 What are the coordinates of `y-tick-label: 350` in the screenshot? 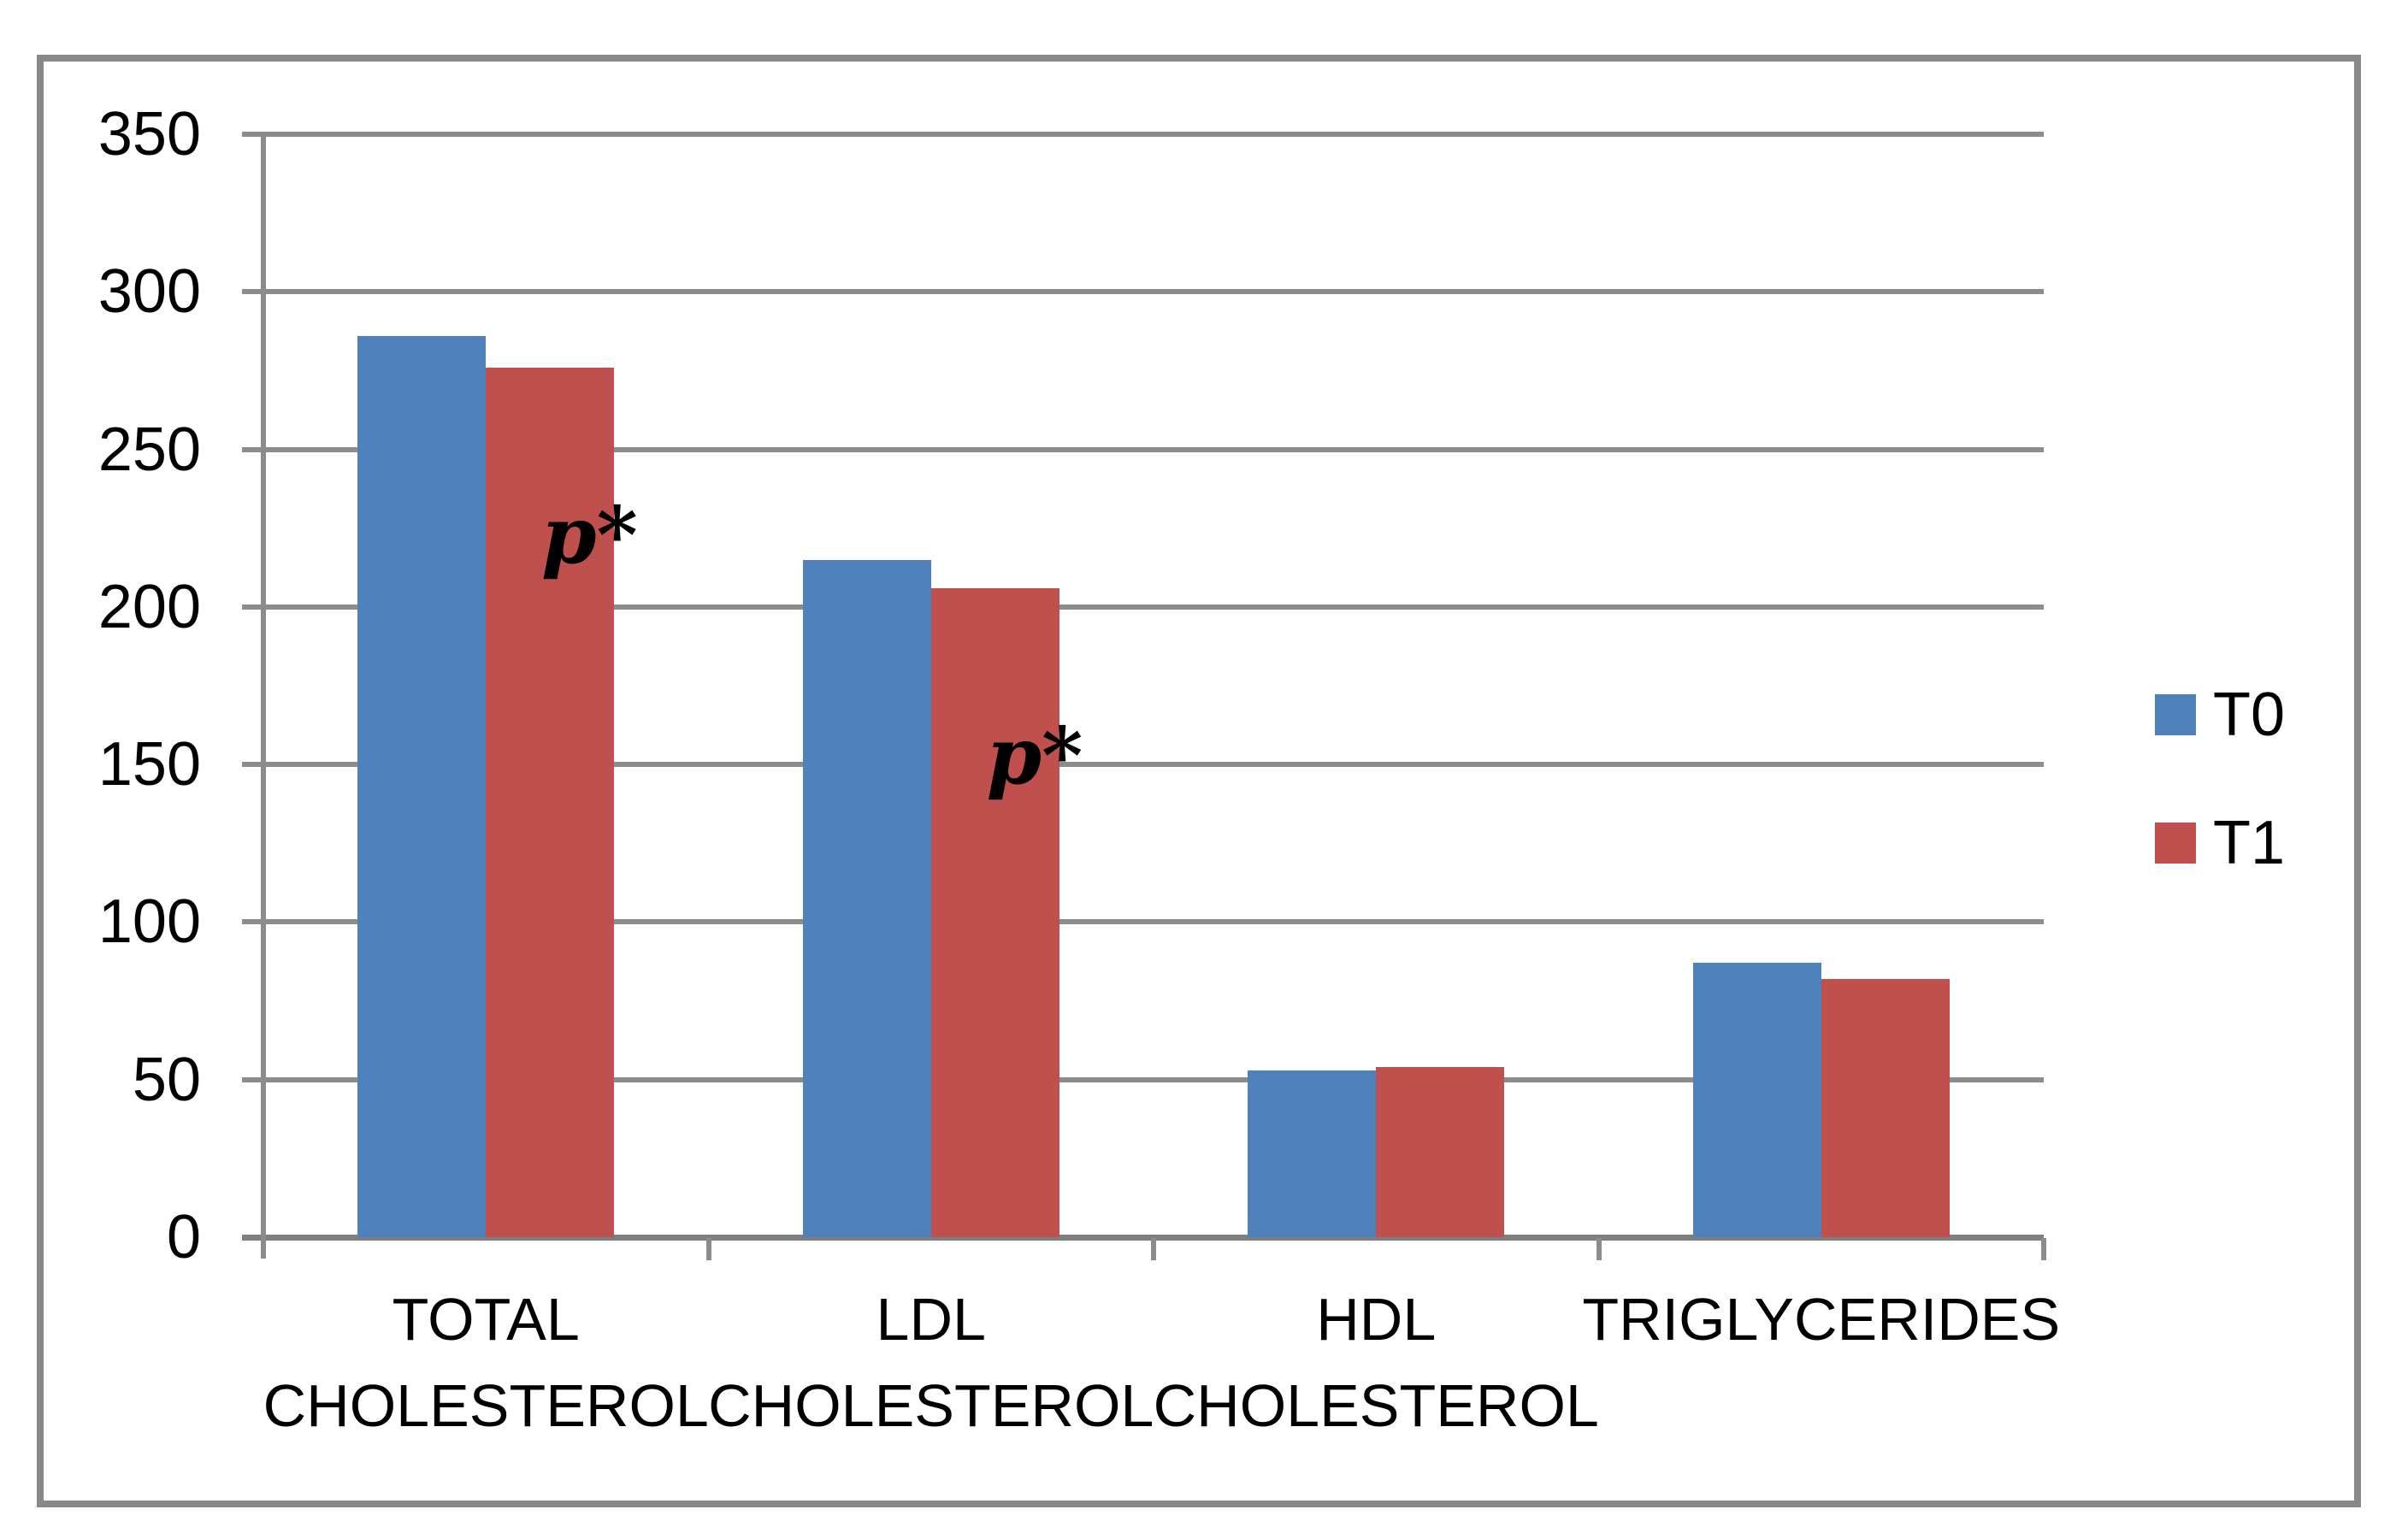 It's located at (149, 134).